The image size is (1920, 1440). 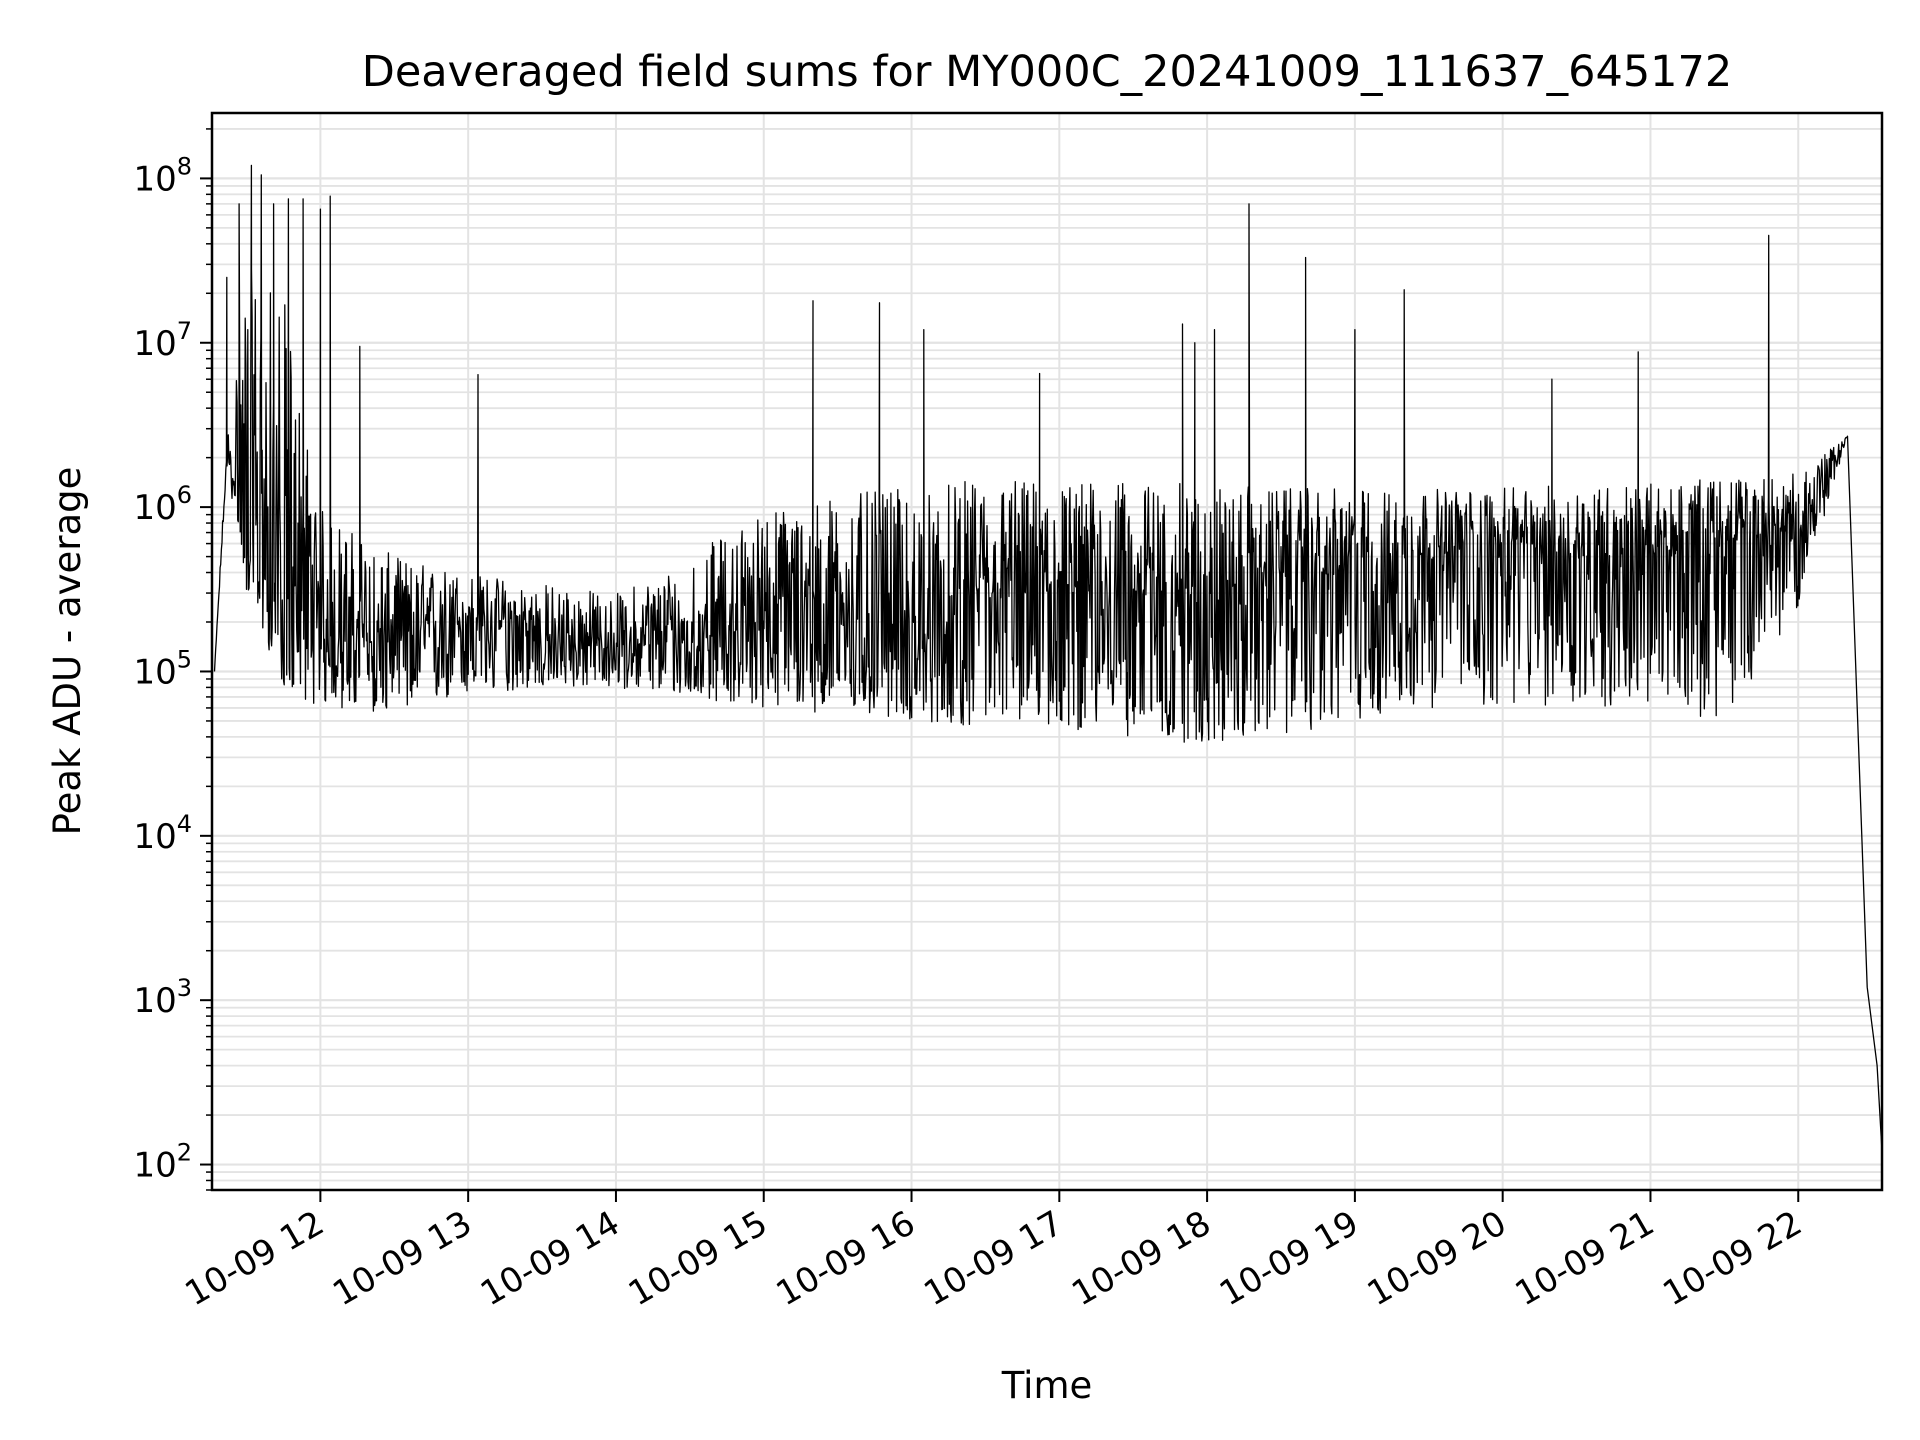 I want to click on y-tick-label: 10⁶, so click(x=162, y=504).